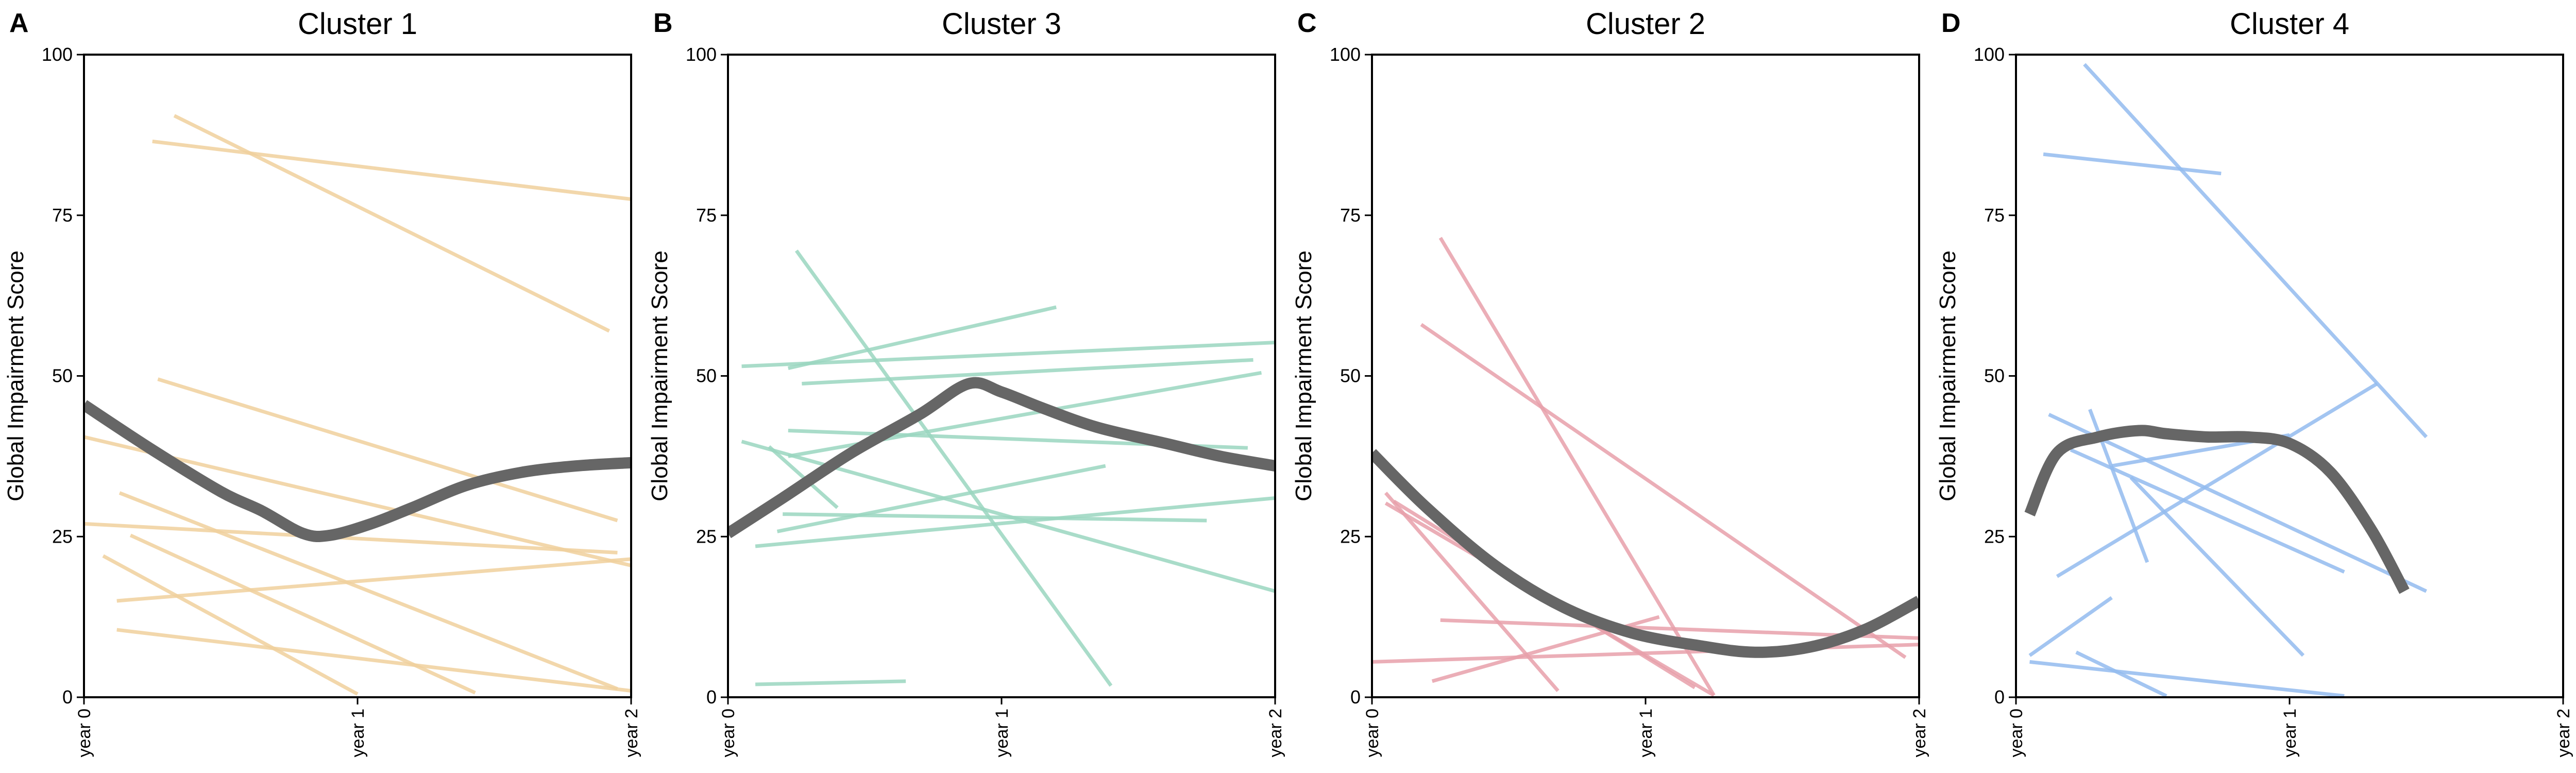 The width and height of the screenshot is (2576, 773). Describe the element at coordinates (357, 24) in the screenshot. I see `panel-title: Cluster 1` at that location.